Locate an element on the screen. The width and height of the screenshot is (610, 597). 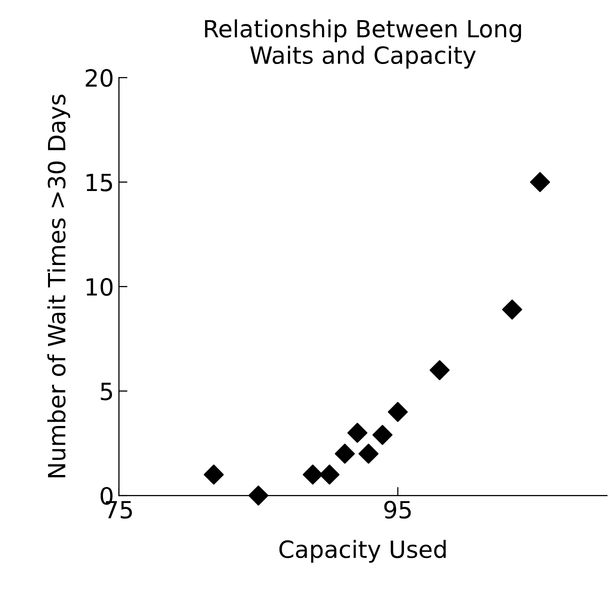
y-axis-title: Number of Wait Times >30 Days is located at coordinates (58, 286).